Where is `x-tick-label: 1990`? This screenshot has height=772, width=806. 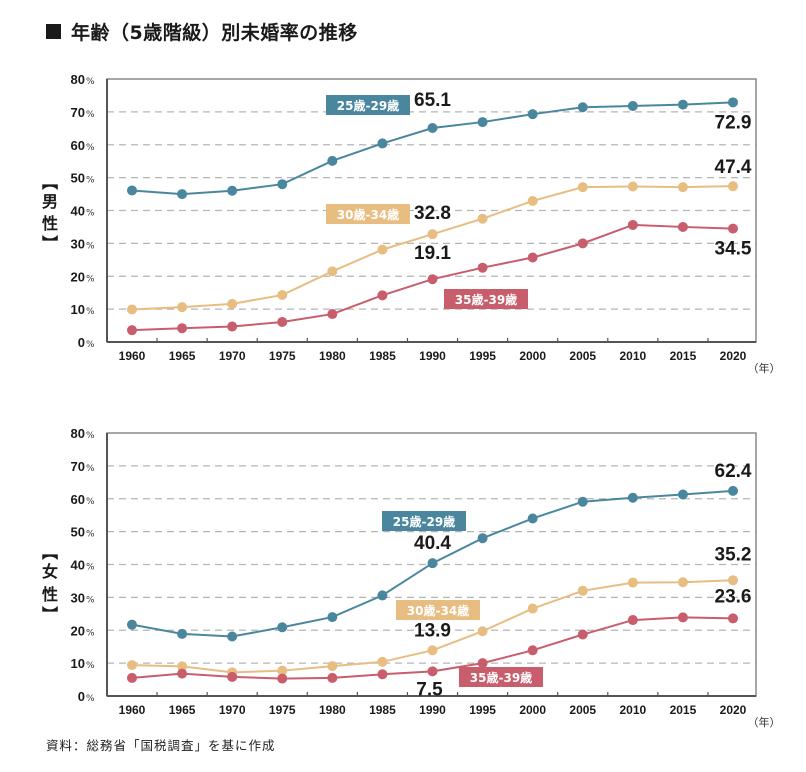 x-tick-label: 1990 is located at coordinates (432, 356).